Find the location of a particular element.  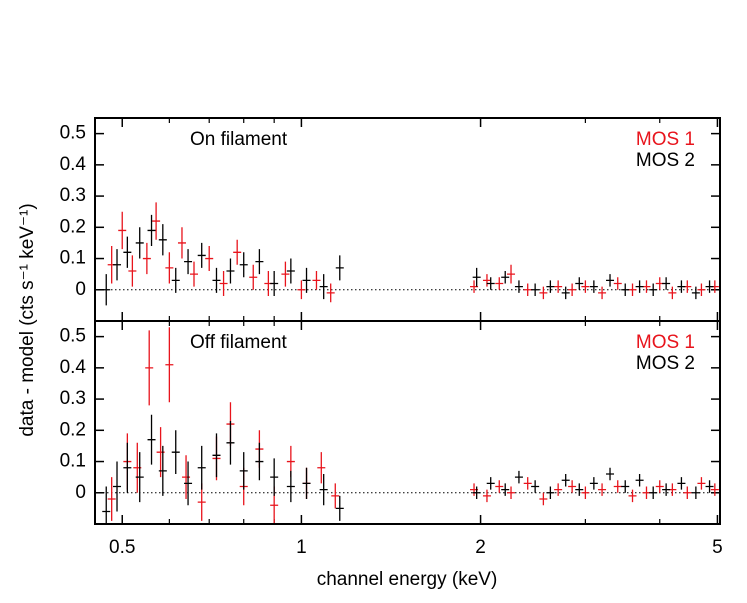

y-tick-label: 0 is located at coordinates (80, 289).